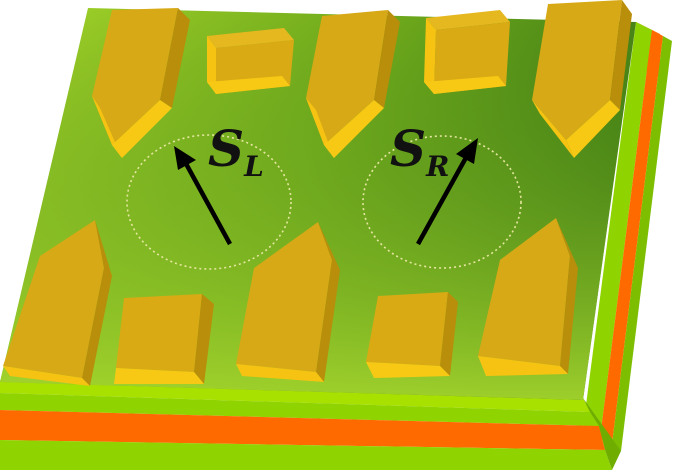 The height and width of the screenshot is (470, 679). I want to click on spin-arrow-right, so click(447, 192).